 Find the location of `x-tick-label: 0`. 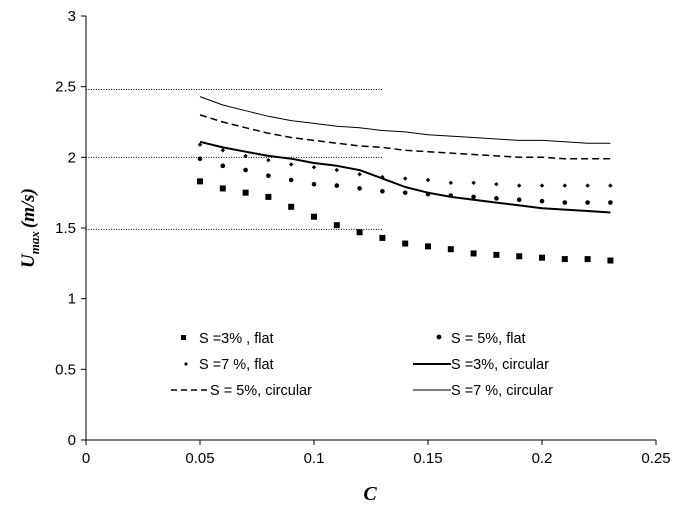

x-tick-label: 0 is located at coordinates (86, 458).